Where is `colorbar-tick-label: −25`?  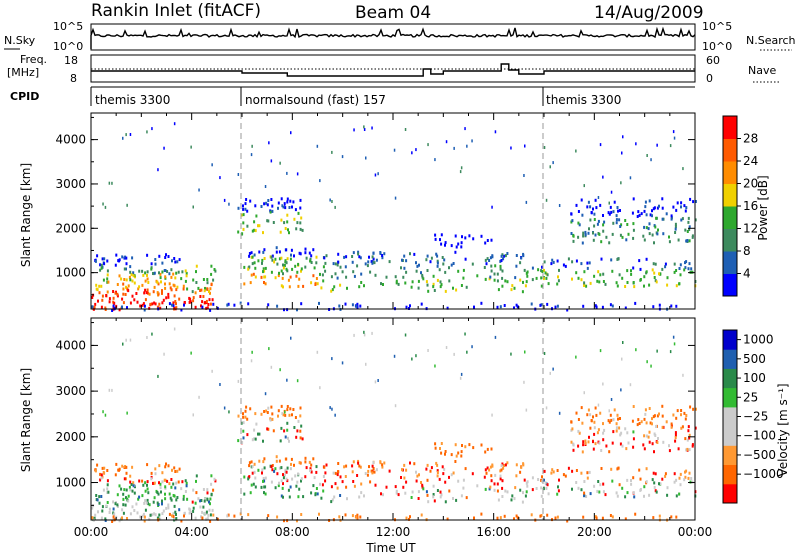 colorbar-tick-label: −25 is located at coordinates (755, 417).